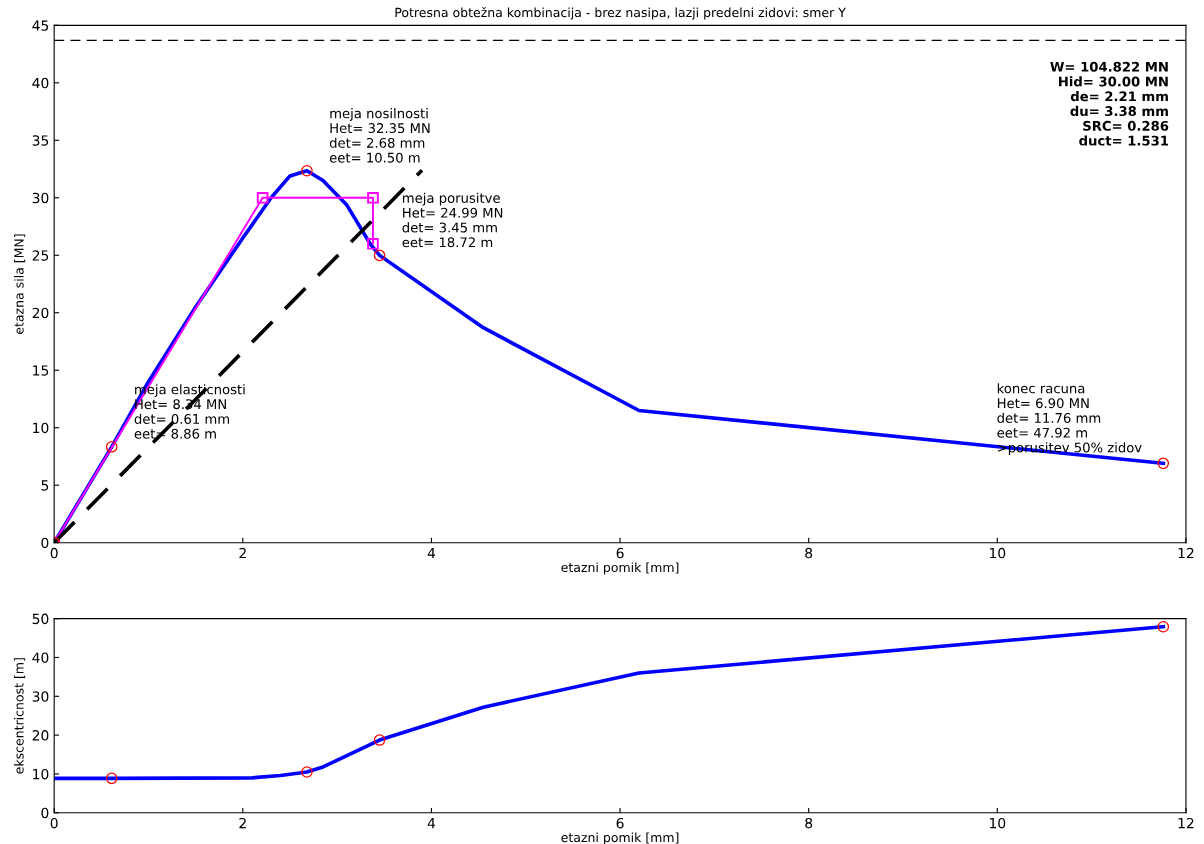 The image size is (1204, 844). Describe the element at coordinates (41, 370) in the screenshot. I see `y-tick-label: 15` at that location.